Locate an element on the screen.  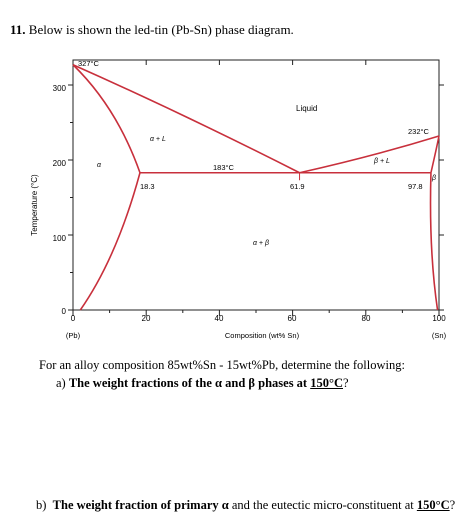
part-b-alpha: α is located at coordinates (225, 505).